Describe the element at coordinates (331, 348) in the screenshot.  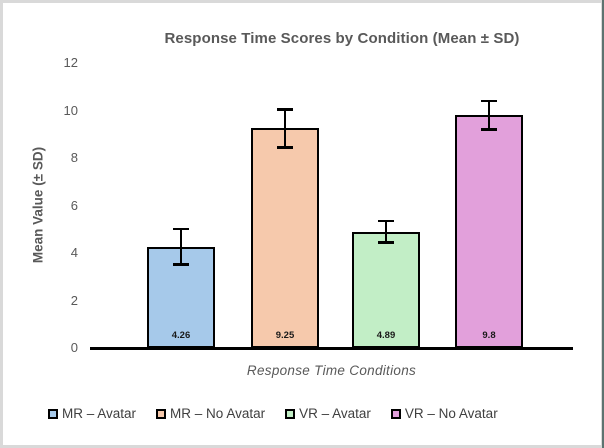
I see `x-axis-line` at that location.